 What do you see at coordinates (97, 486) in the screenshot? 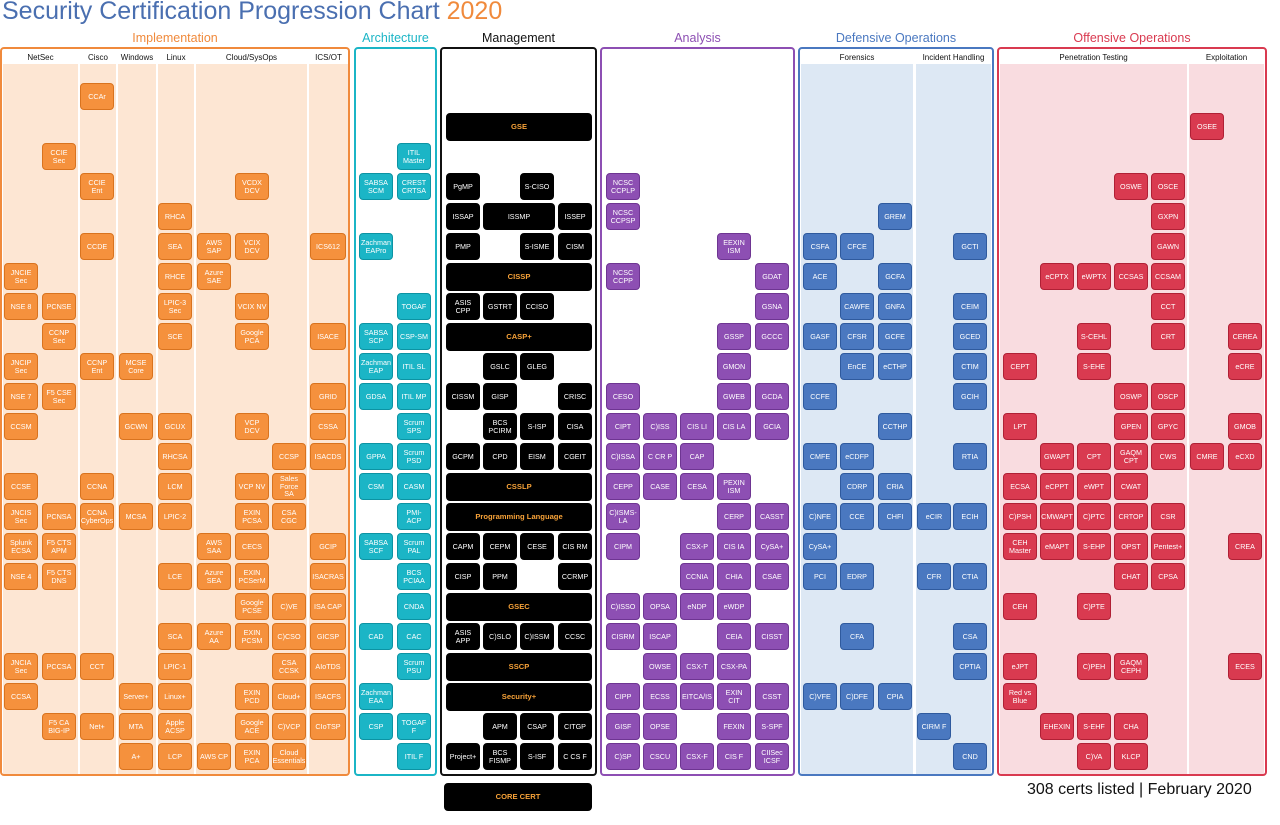
I see `cert-box: CCNA` at bounding box center [97, 486].